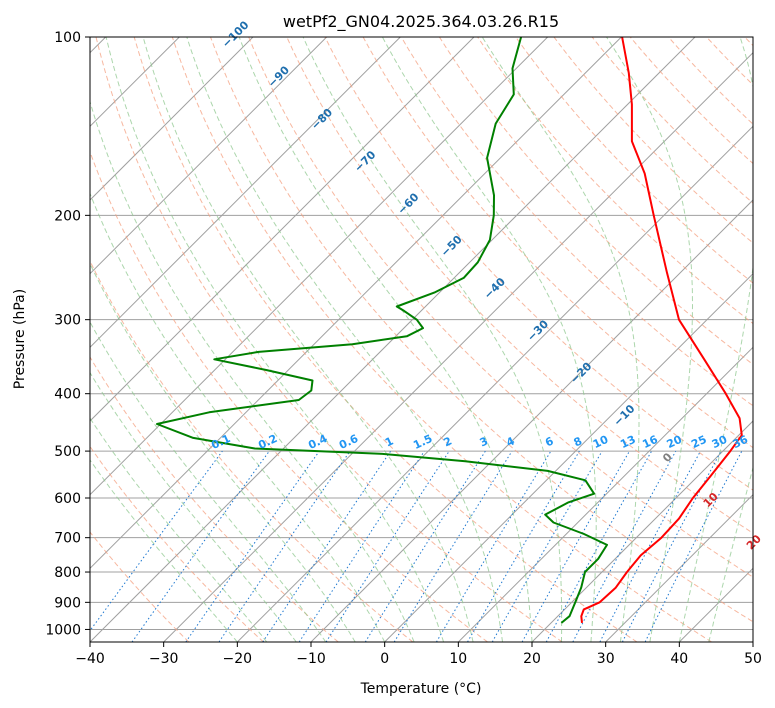  Describe the element at coordinates (606, 659) in the screenshot. I see `x-tick-label: 30` at that location.